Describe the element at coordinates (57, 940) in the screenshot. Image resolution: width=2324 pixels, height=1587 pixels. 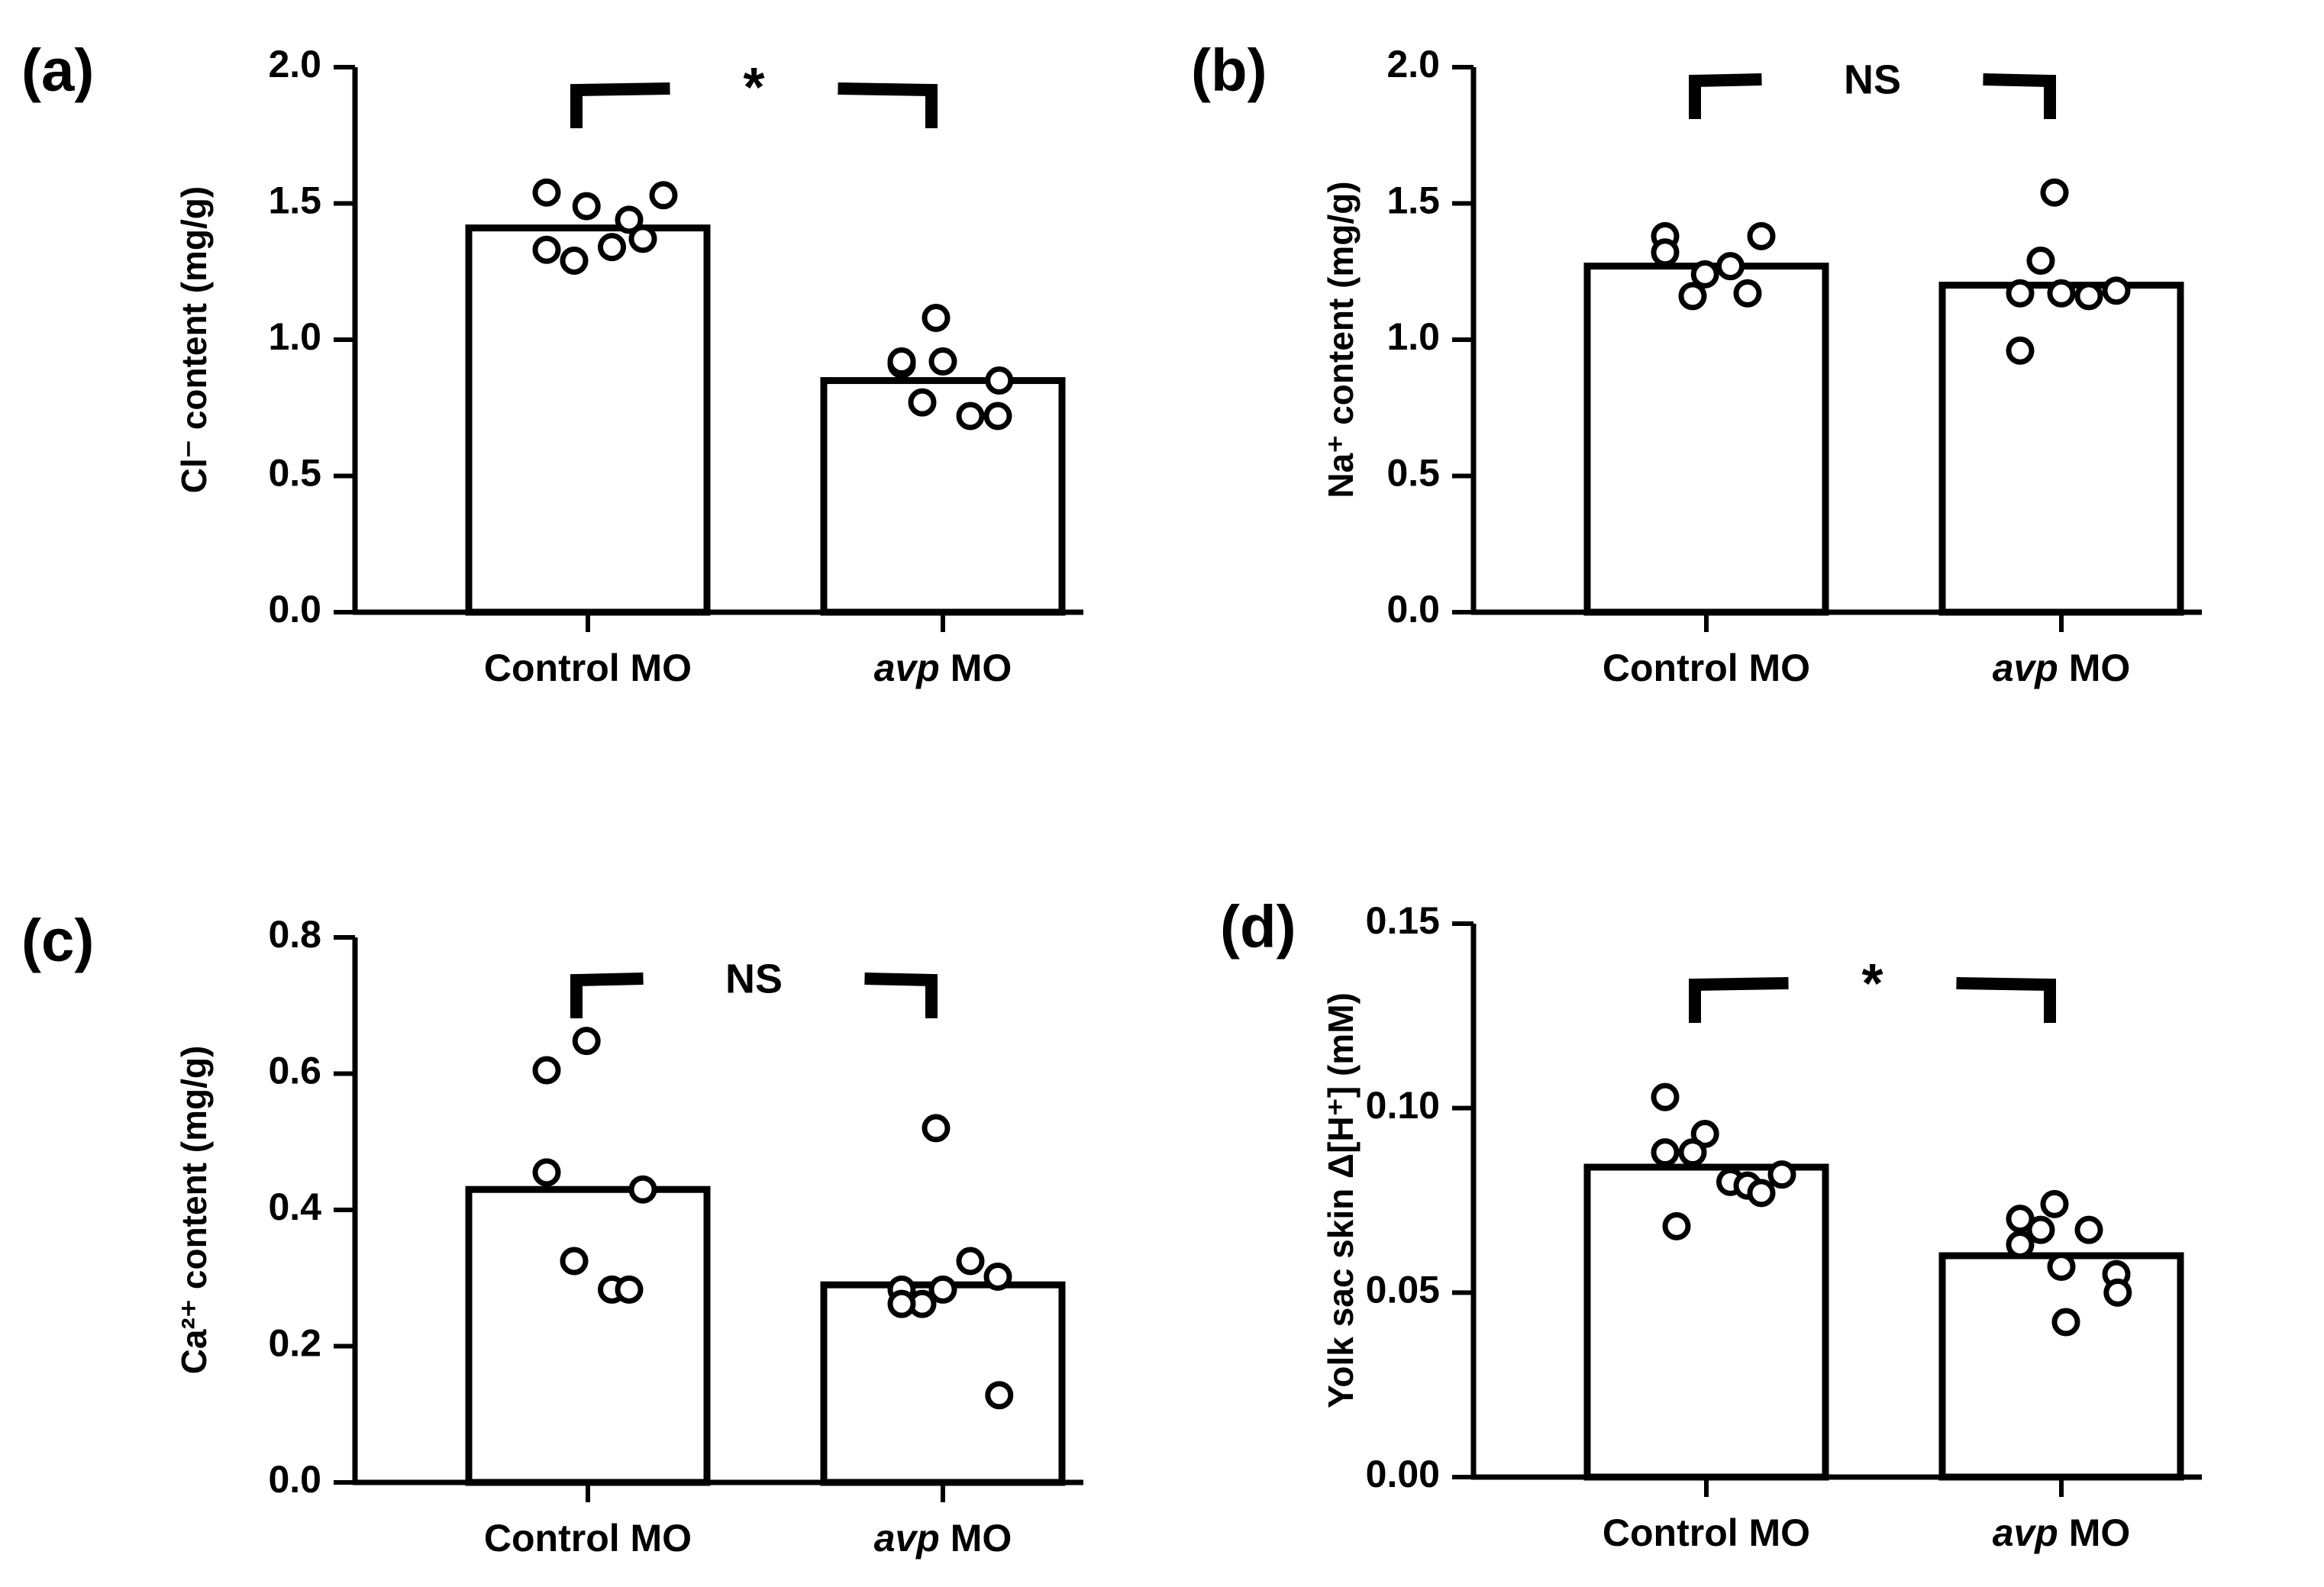
I see `panel-label: (c)` at that location.